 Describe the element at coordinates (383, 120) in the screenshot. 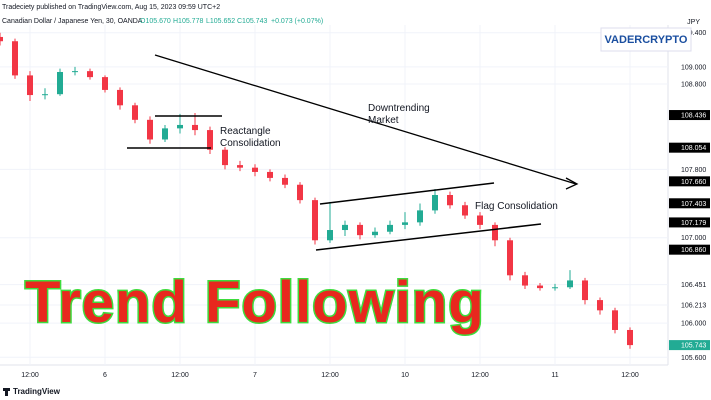

I see `annotation: Market` at that location.